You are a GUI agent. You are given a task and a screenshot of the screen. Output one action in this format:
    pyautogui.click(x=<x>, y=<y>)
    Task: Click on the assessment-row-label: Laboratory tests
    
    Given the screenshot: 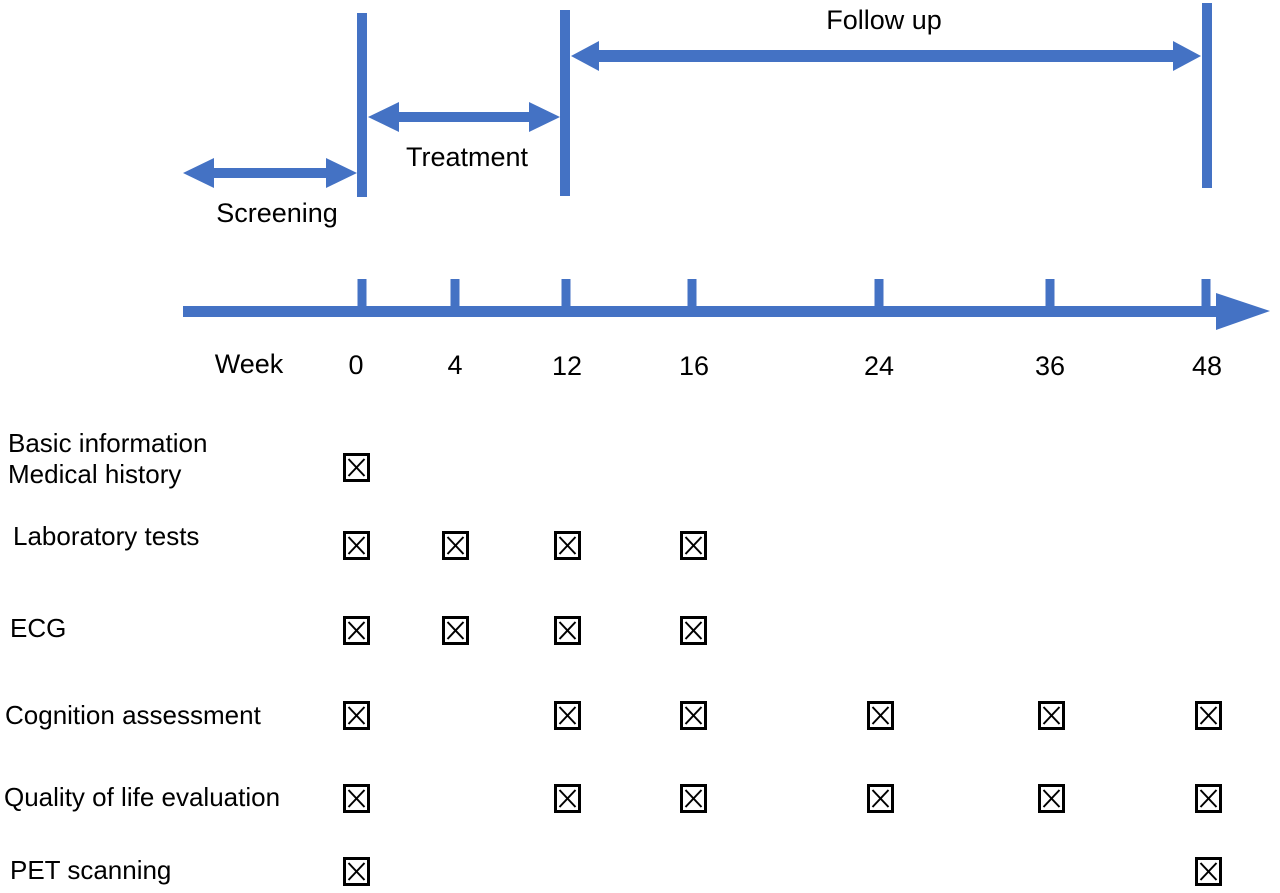 What is the action you would take?
    pyautogui.click(x=106, y=536)
    